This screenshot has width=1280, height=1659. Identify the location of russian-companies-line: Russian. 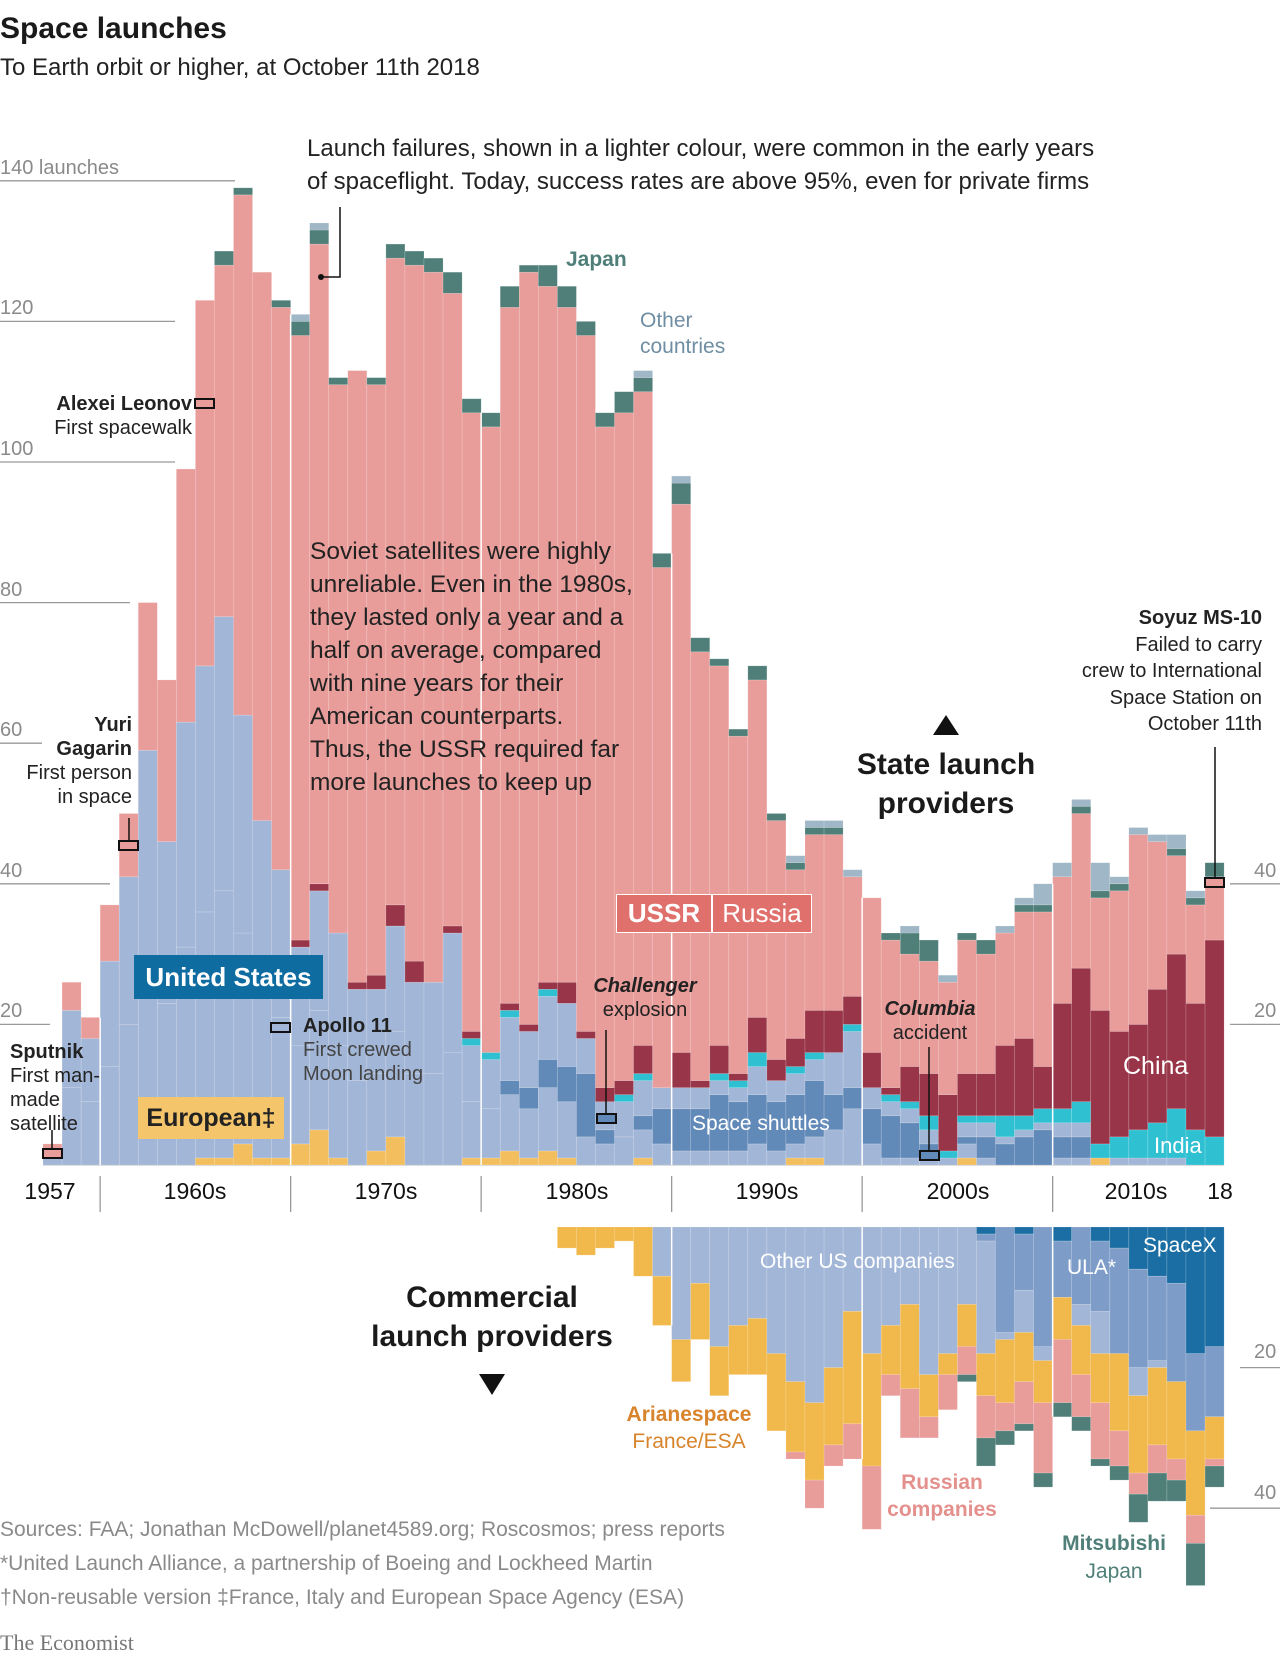
(942, 1482).